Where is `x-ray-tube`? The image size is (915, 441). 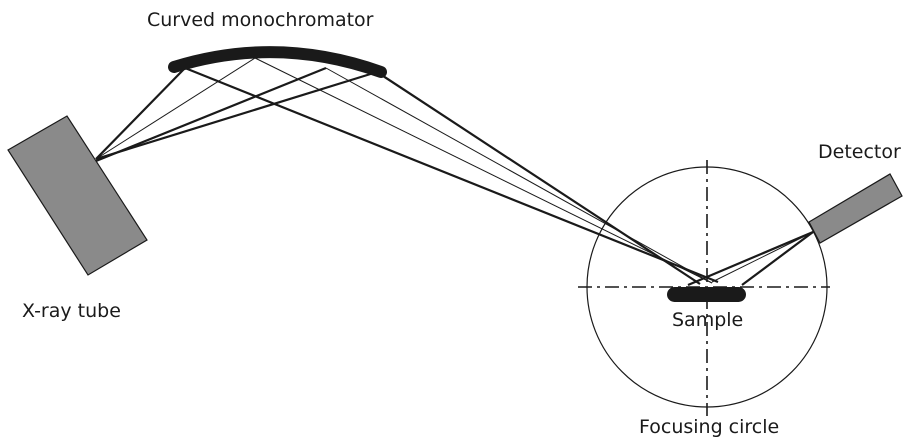 x-ray-tube is located at coordinates (77, 195).